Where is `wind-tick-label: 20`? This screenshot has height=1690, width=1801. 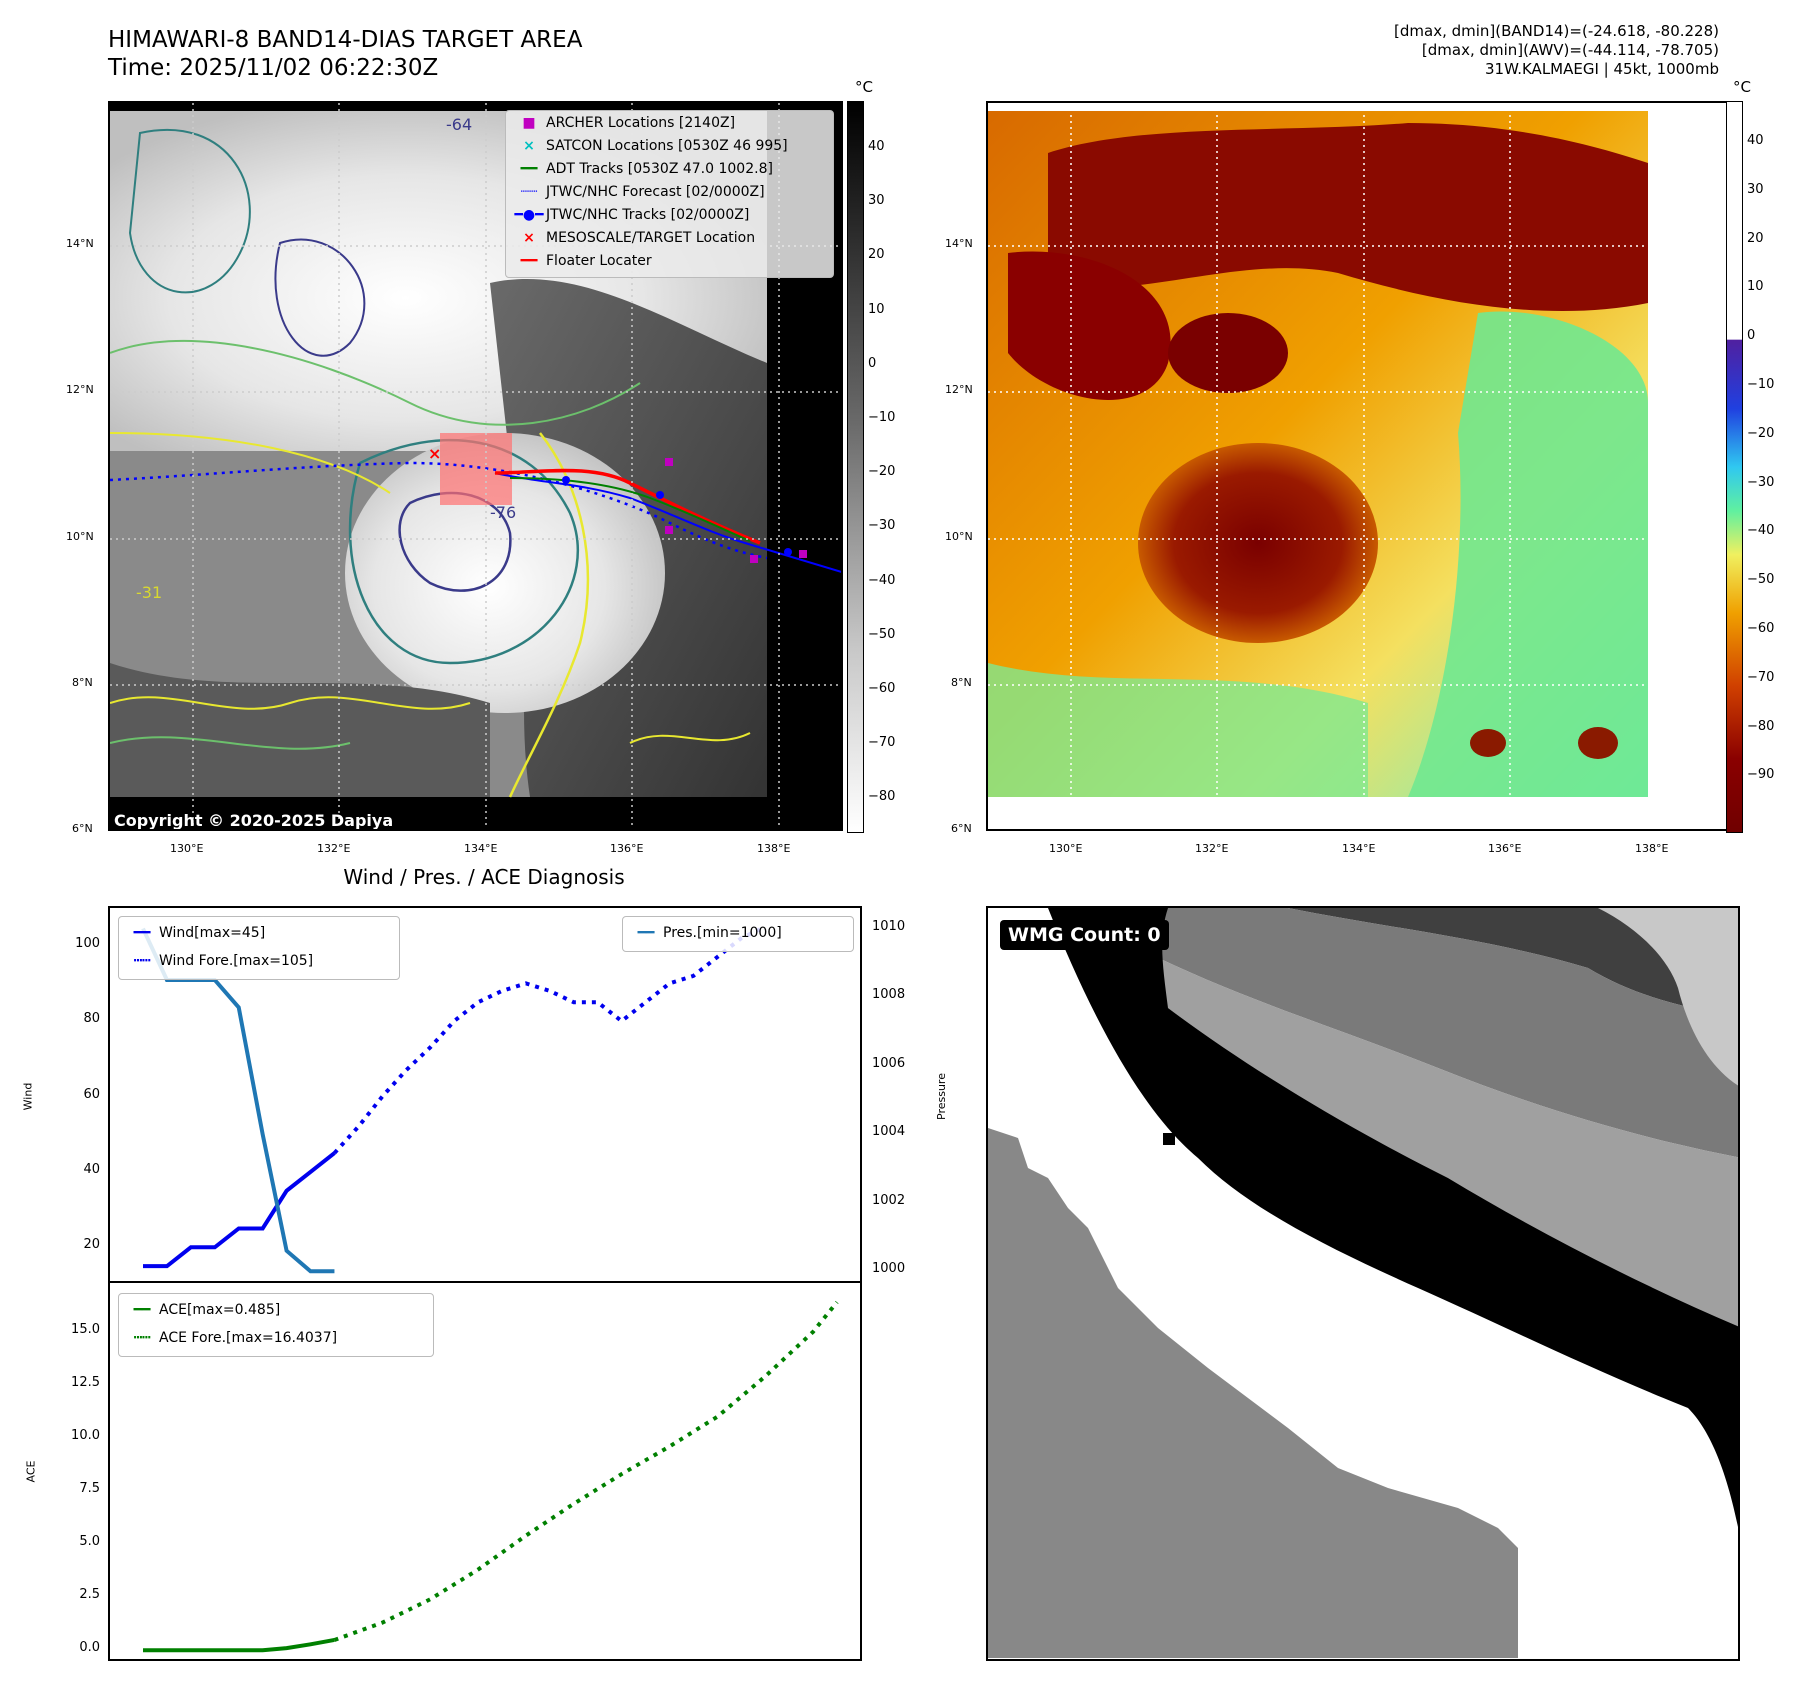
wind-tick-label: 20 is located at coordinates (91, 1245).